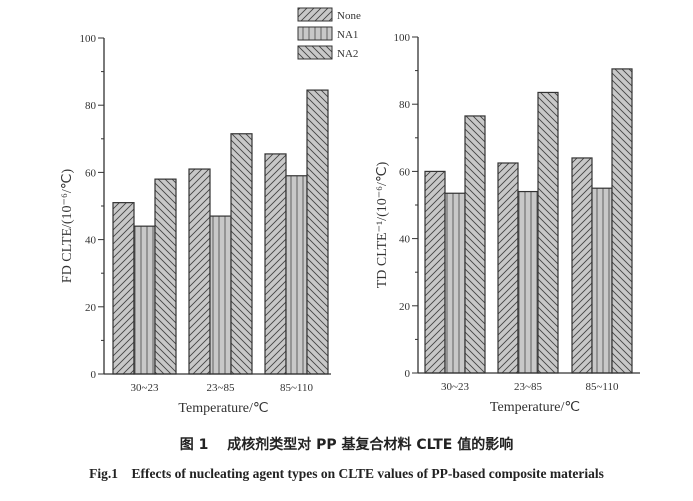 Image resolution: width=693 pixels, height=501 pixels. What do you see at coordinates (382, 224) in the screenshot?
I see `y-axis-title: TD CLTE⁻¹/(10⁻⁶/℃)` at bounding box center [382, 224].